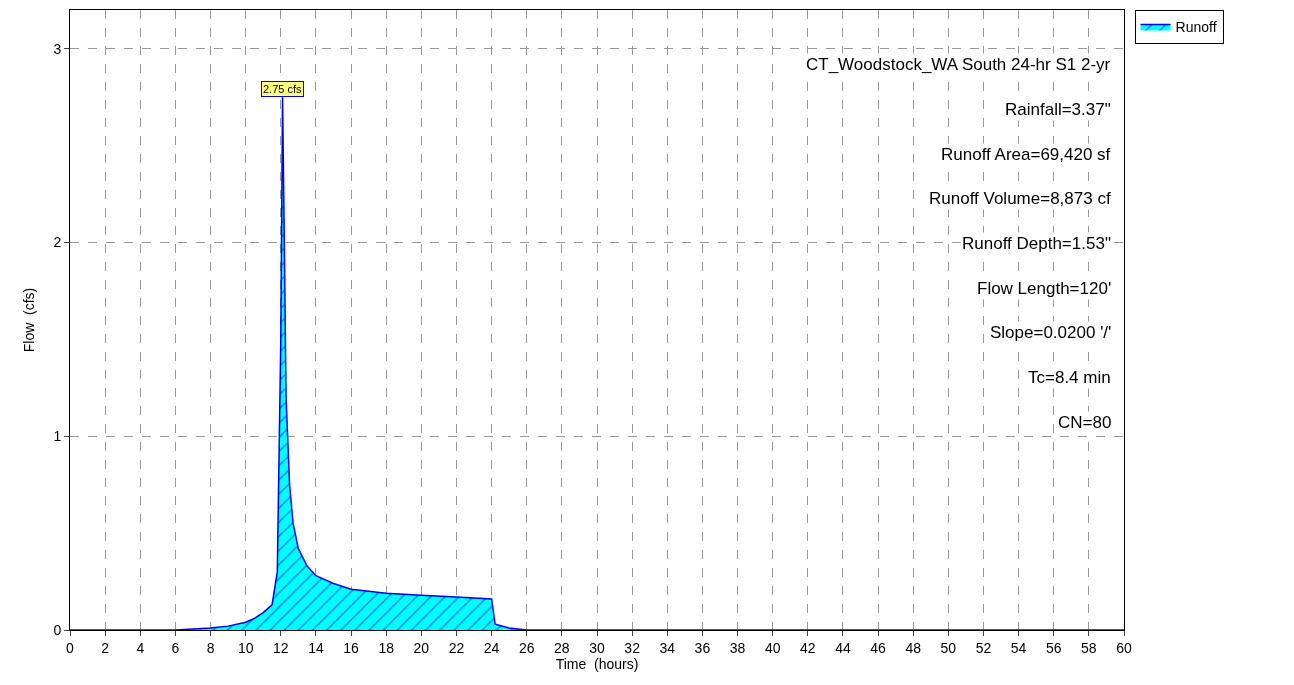 This screenshot has height=685, width=1294. Describe the element at coordinates (1058, 109) in the screenshot. I see `annotation: Rainfall=3.37"` at that location.